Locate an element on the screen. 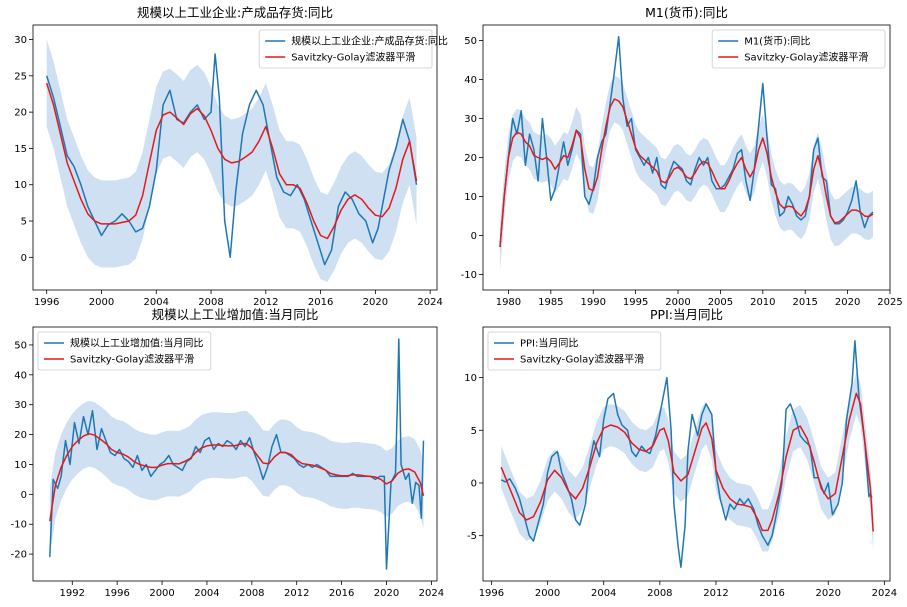 The height and width of the screenshot is (607, 907). chart-title: 规模以上工业企业:产成品存货:同比 is located at coordinates (235, 12).